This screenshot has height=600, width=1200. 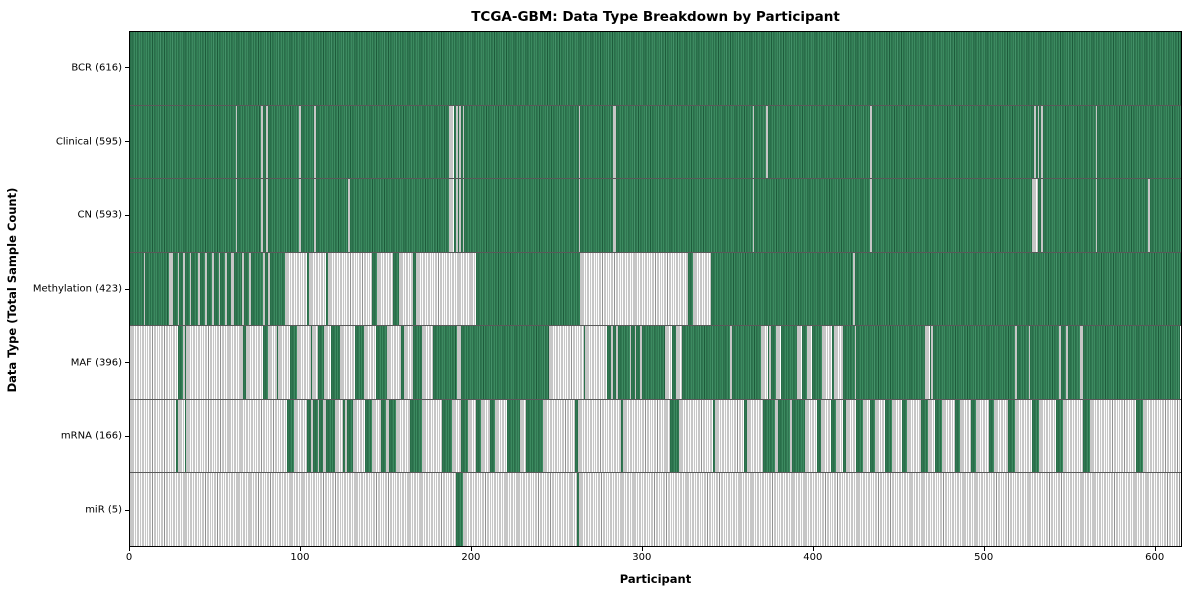 What do you see at coordinates (96, 68) in the screenshot?
I see `y-tick-label-BCR: BCR (616)` at bounding box center [96, 68].